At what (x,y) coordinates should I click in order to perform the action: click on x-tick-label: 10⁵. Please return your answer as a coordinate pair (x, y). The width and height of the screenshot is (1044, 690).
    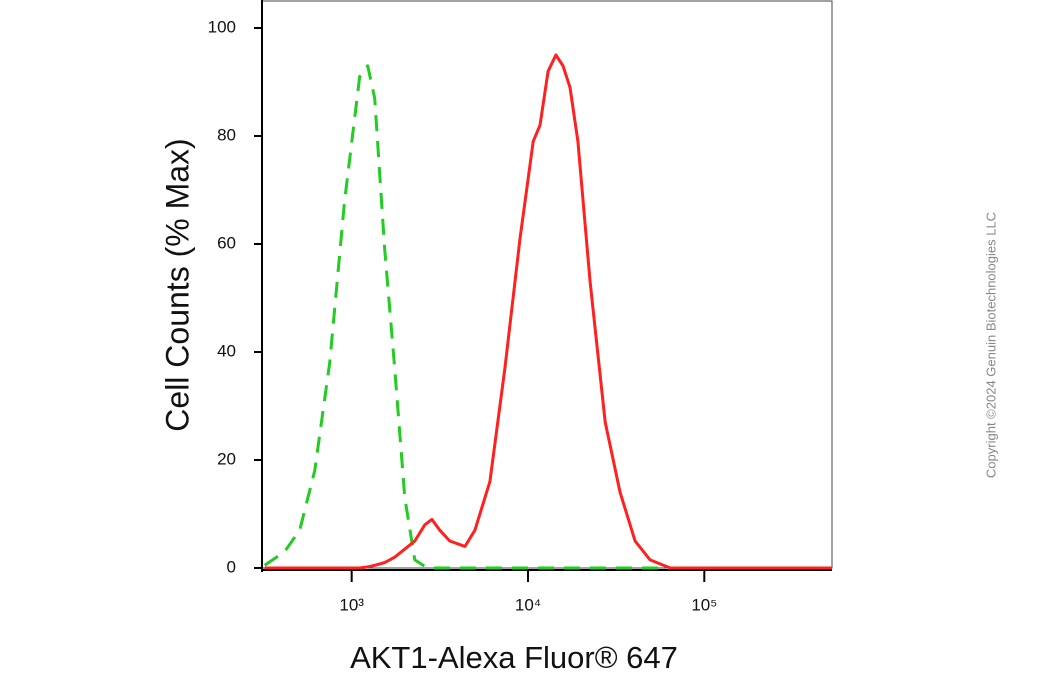
    Looking at the image, I should click on (704, 604).